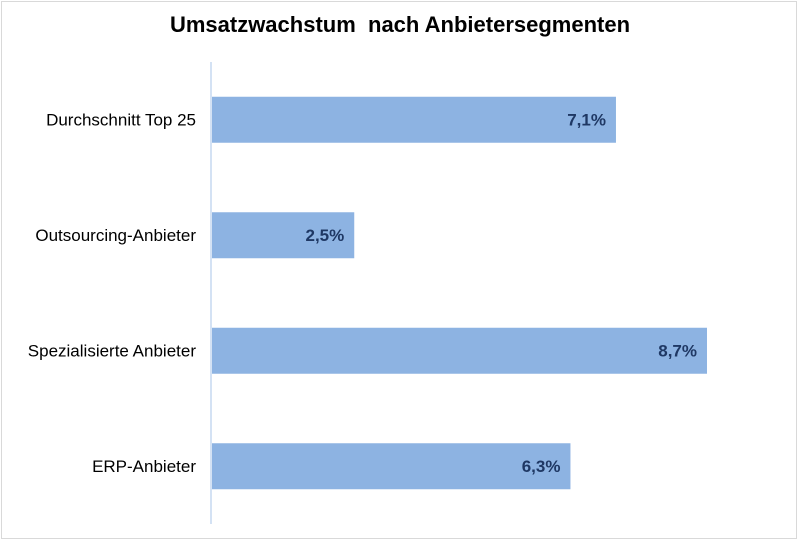 This screenshot has height=542, width=800. Describe the element at coordinates (121, 119) in the screenshot. I see `category-label-1: Durchschnitt Top 25` at that location.